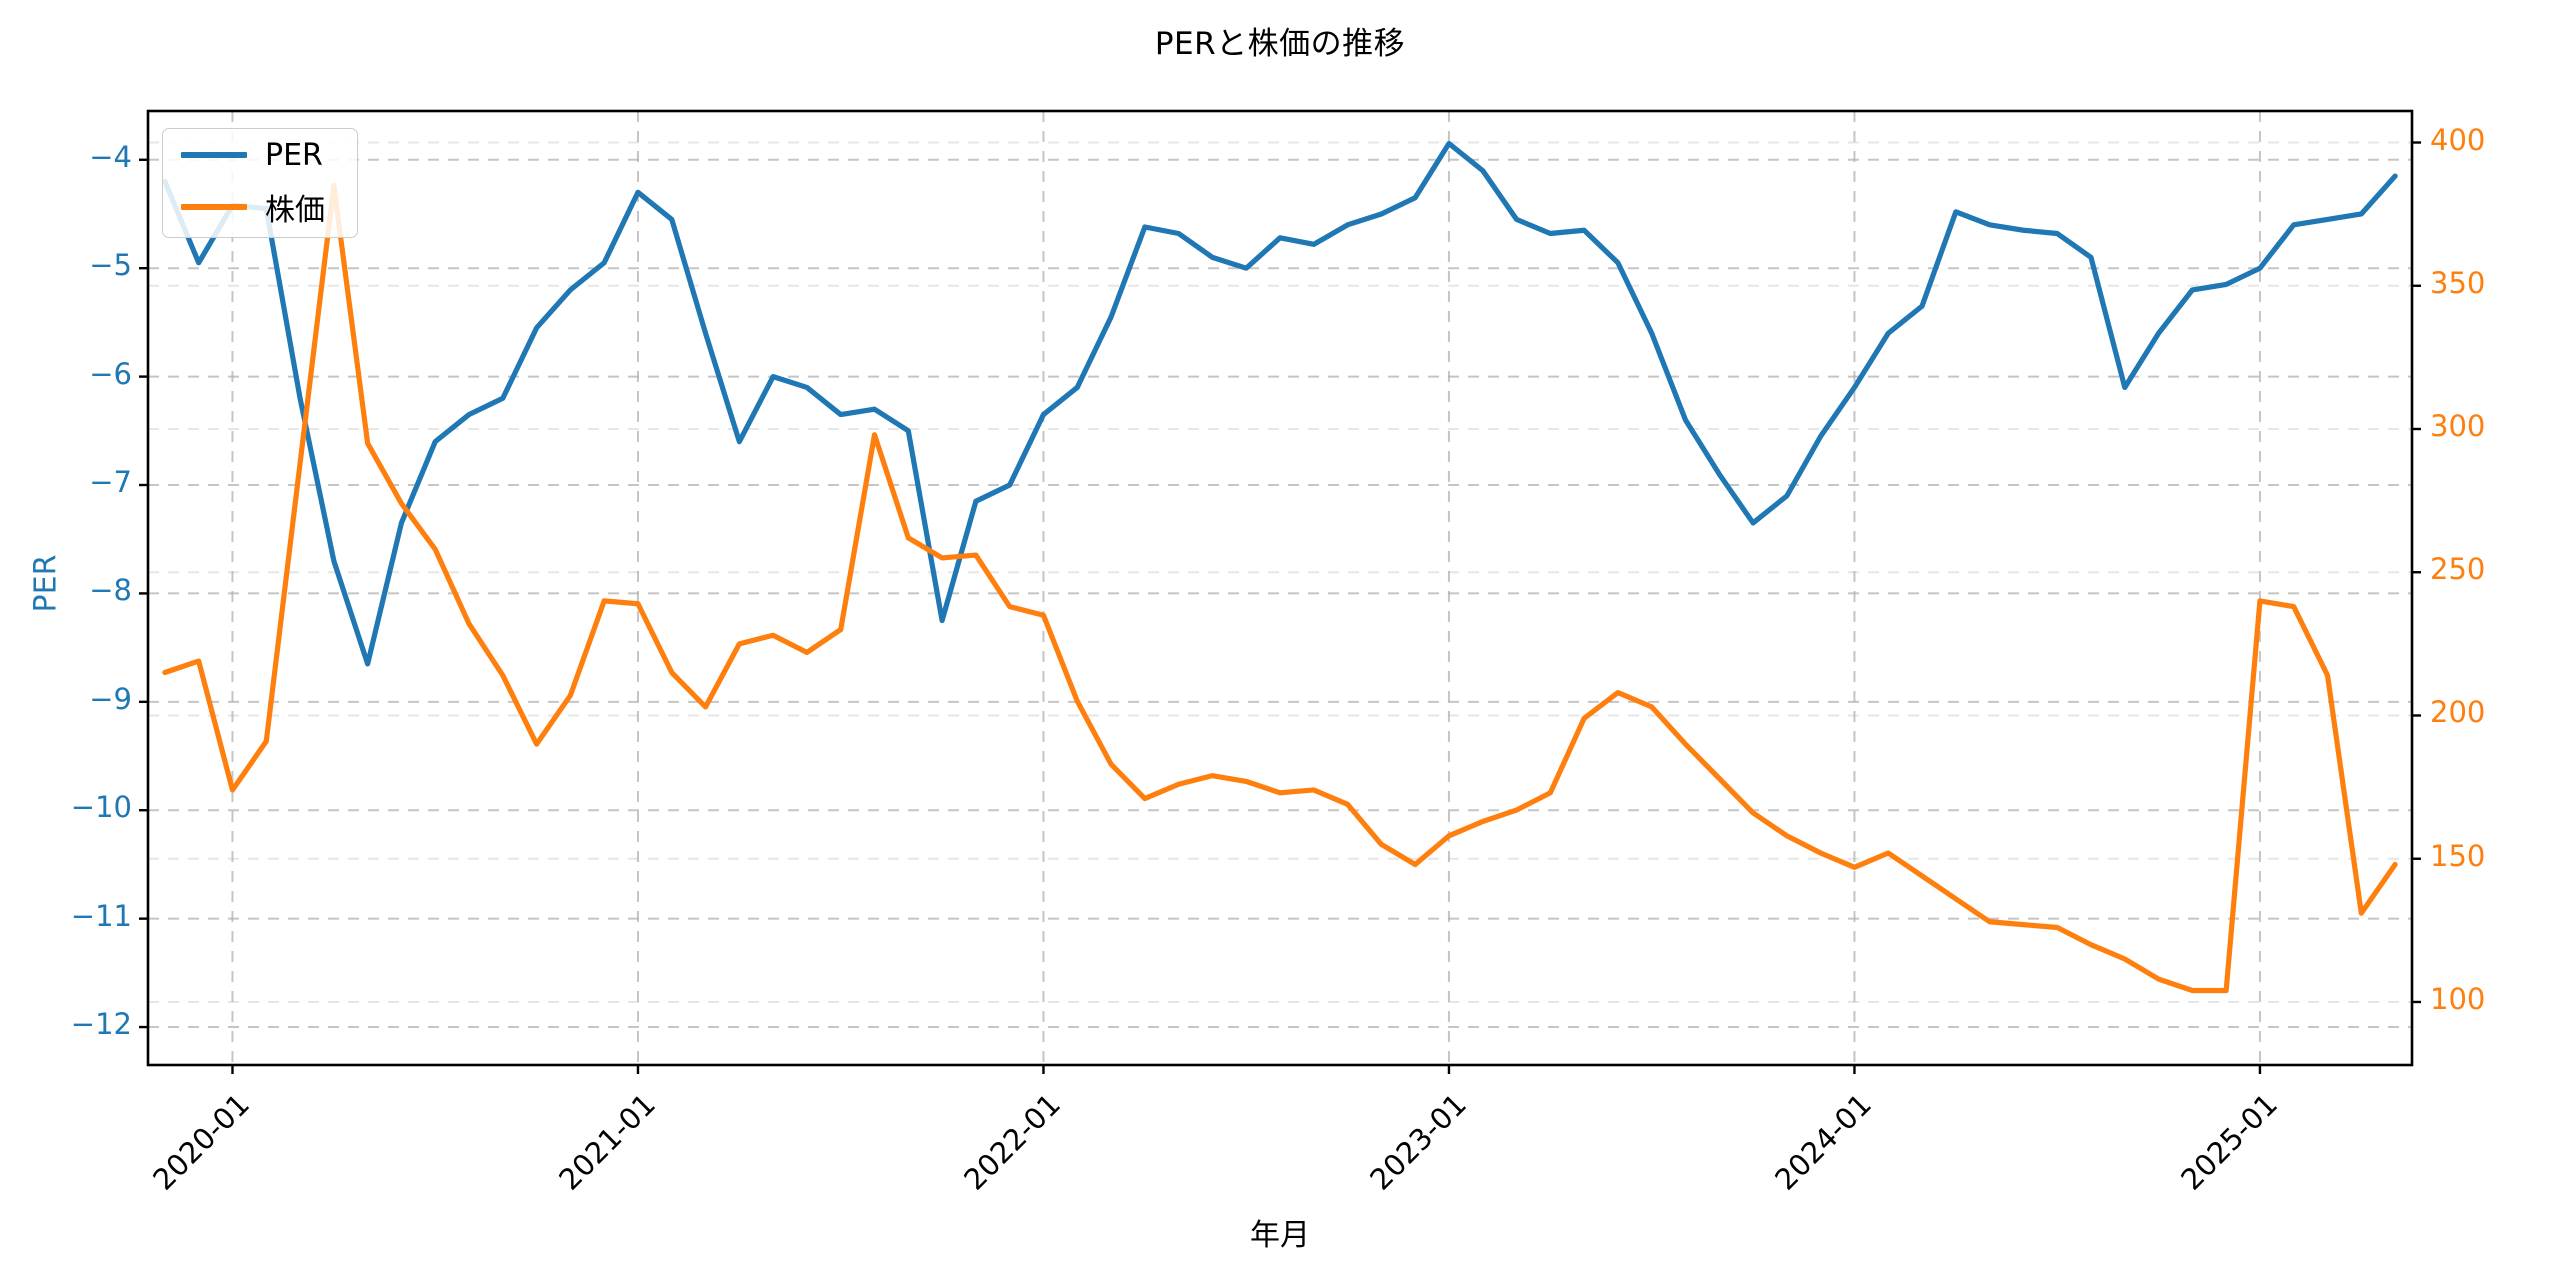 The image size is (2560, 1269). Describe the element at coordinates (260, 155) in the screenshot. I see `legend-item-per: PER` at that location.